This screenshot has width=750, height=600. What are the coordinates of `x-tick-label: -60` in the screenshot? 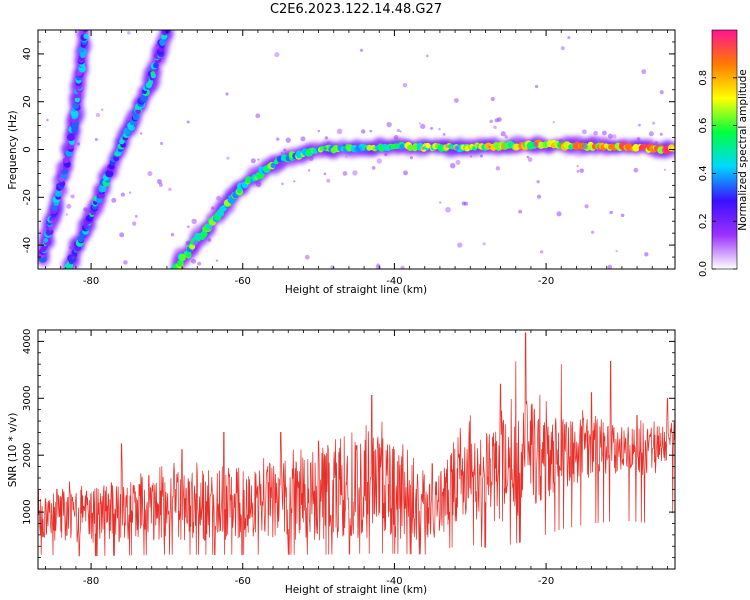 It's located at (243, 281).